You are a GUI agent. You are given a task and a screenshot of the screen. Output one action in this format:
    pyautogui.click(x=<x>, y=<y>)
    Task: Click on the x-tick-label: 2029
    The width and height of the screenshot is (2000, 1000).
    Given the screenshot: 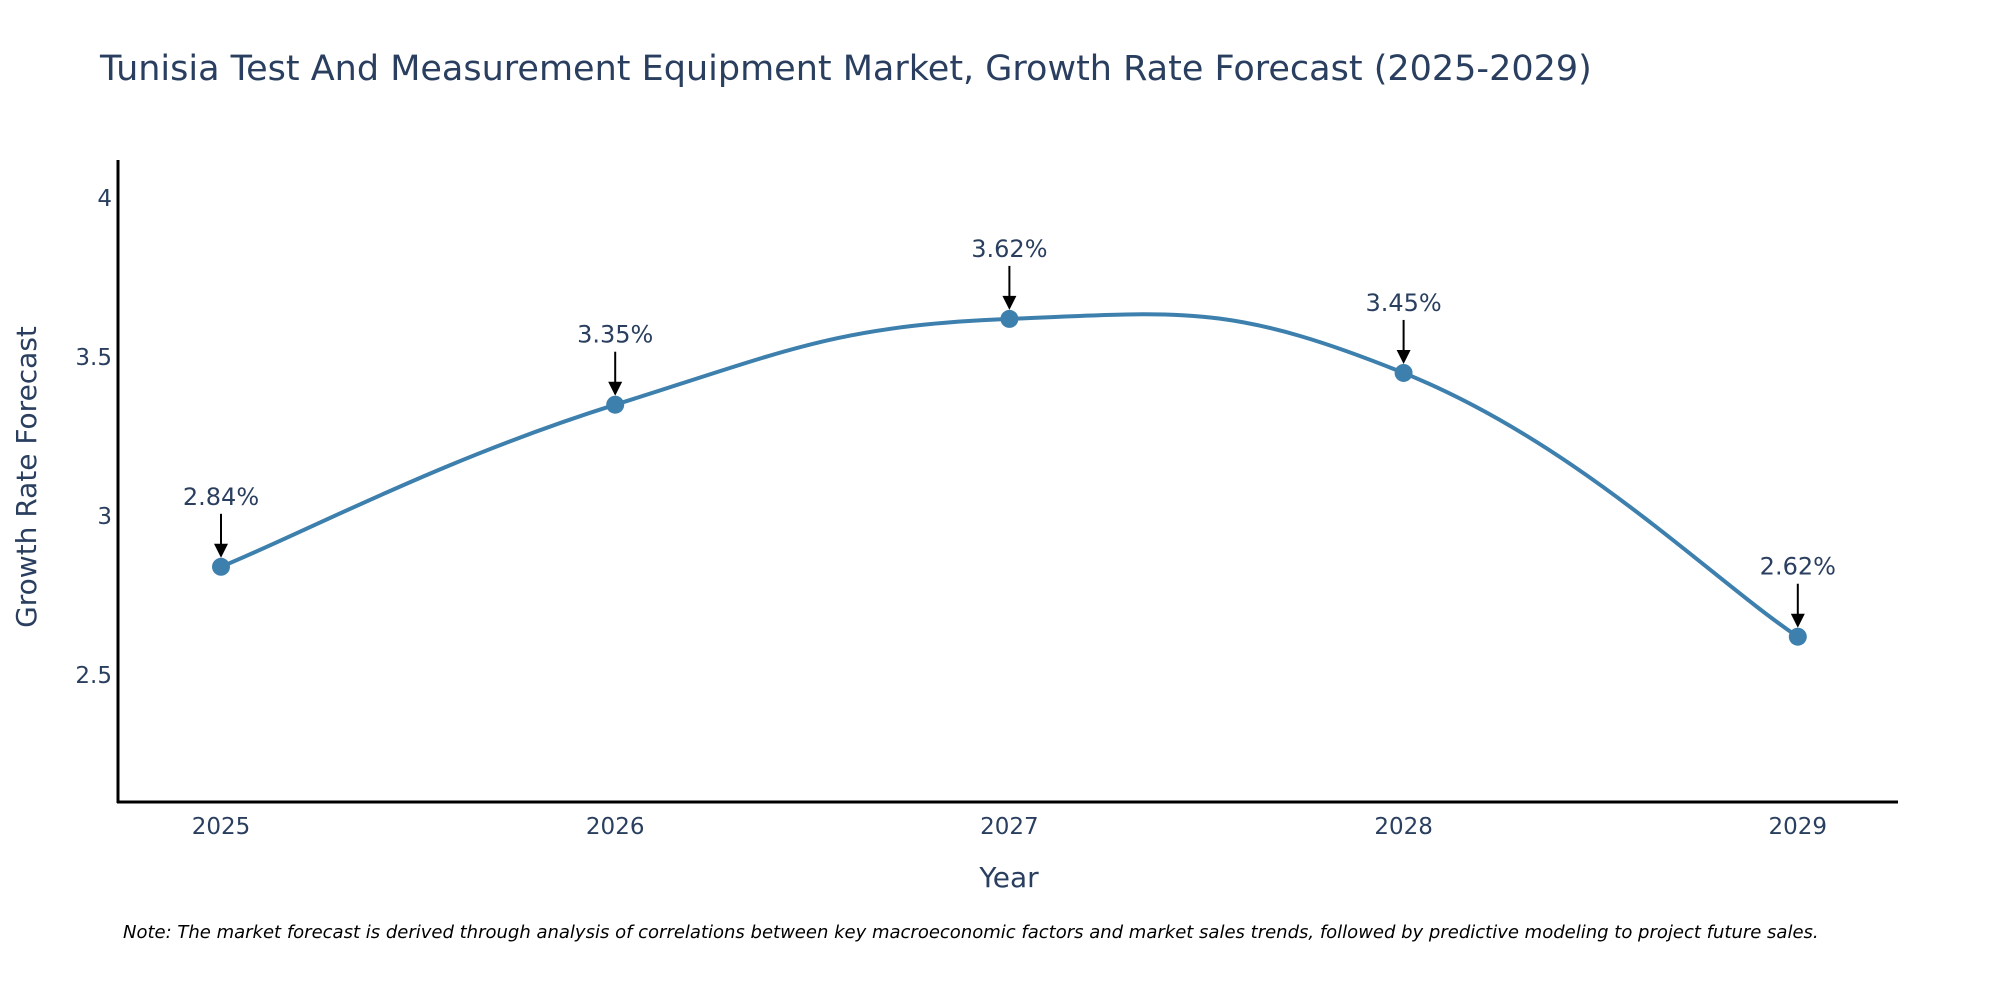 What is the action you would take?
    pyautogui.click(x=1798, y=827)
    